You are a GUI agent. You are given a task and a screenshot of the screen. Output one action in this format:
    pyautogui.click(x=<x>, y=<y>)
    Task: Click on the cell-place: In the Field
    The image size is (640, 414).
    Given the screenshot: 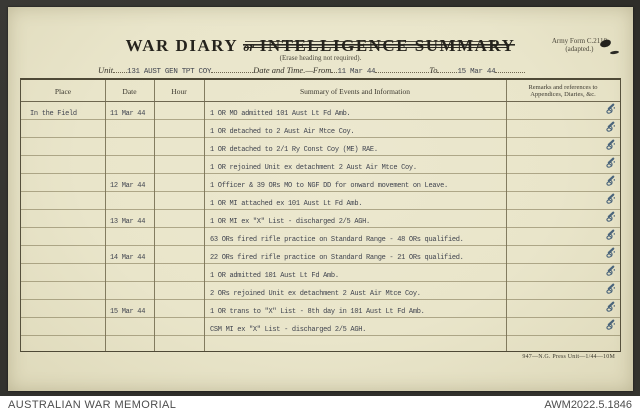 What is the action you would take?
    pyautogui.click(x=53, y=114)
    